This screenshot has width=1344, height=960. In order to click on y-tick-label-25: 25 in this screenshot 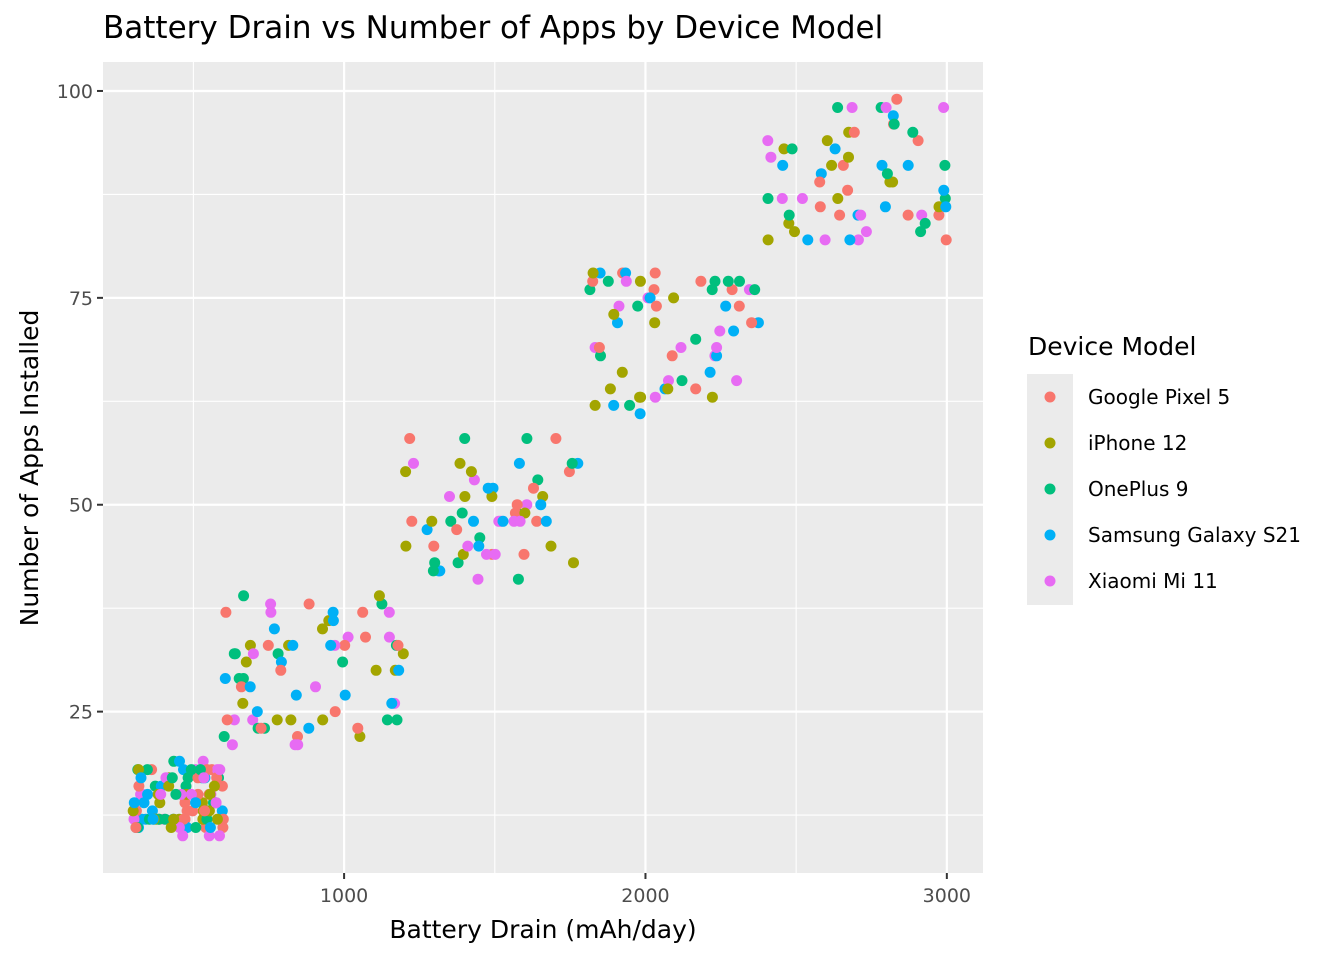, I will do `click(81, 713)`.